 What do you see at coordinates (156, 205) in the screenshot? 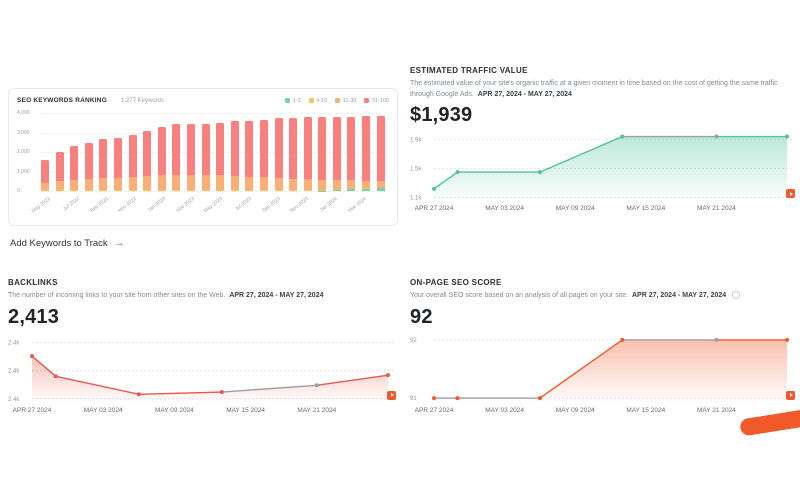
I see `x-axis-label: Jan 2023` at bounding box center [156, 205].